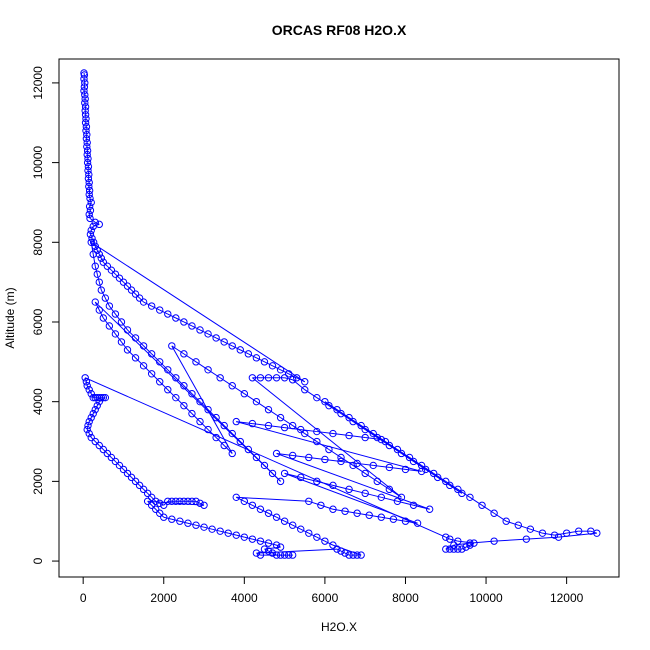 This screenshot has height=650, width=650. Describe the element at coordinates (567, 598) in the screenshot. I see `x-tick-label: 12000` at that location.